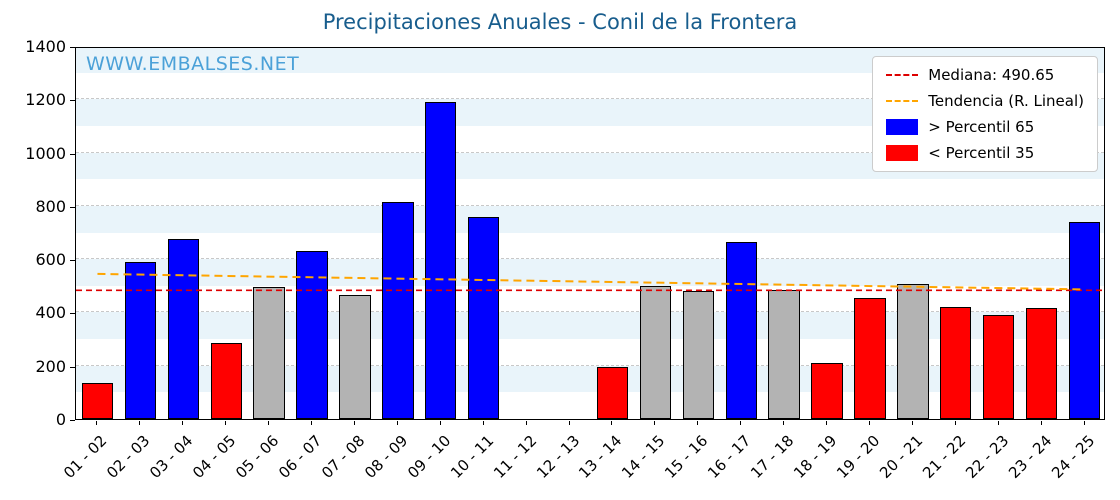 The image size is (1120, 500). I want to click on legend-item-trend: Tendencia (R. Lineal), so click(985, 101).